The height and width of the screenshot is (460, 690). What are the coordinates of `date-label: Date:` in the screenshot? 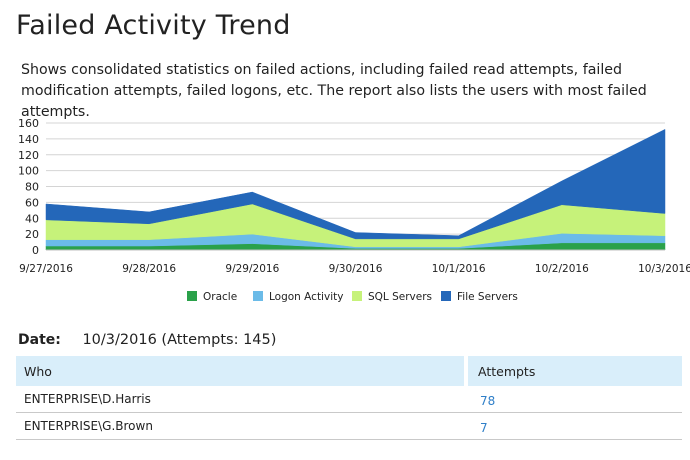 It's located at (39, 340).